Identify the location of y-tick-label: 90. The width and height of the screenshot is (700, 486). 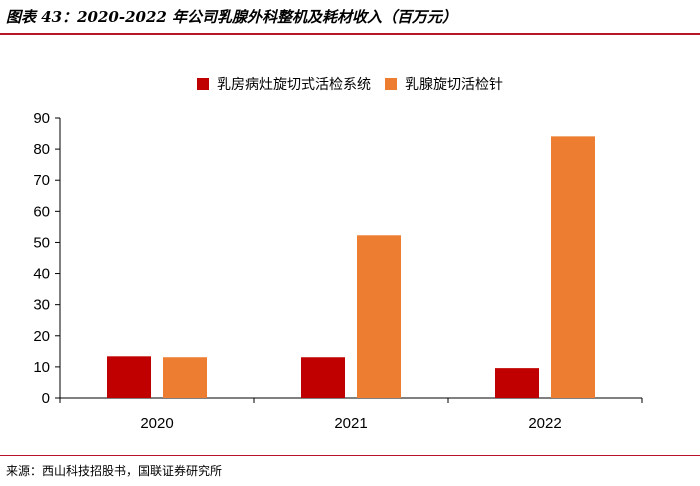
(41, 118).